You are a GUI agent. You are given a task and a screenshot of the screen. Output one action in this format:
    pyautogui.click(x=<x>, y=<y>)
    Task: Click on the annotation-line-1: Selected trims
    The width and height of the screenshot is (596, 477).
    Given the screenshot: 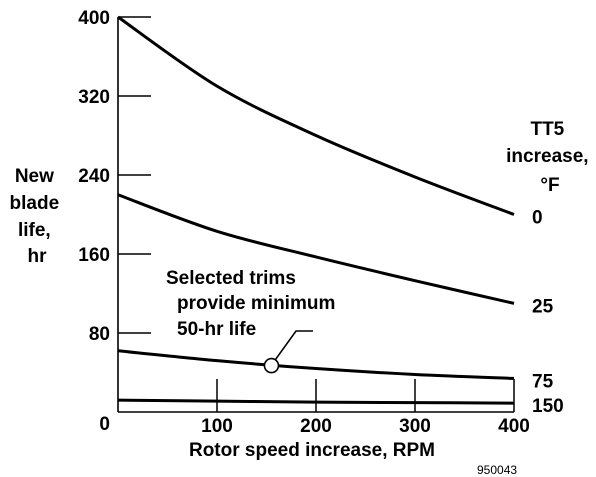 What is the action you would take?
    pyautogui.click(x=231, y=278)
    